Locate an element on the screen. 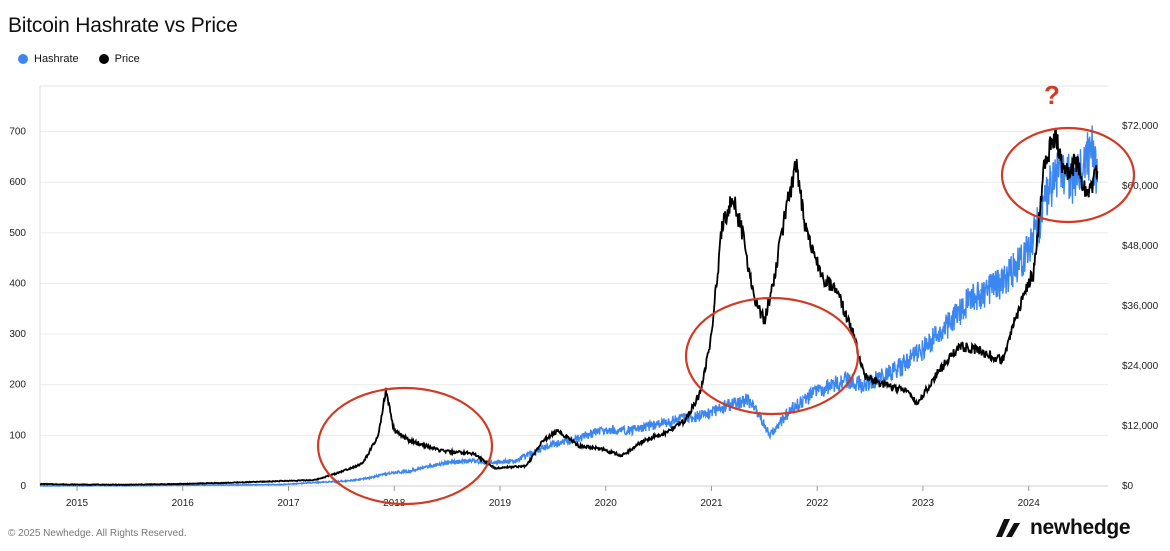 Image resolution: width=1170 pixels, height=551 pixels. brand-logo: newhedge is located at coordinates (1063, 528).